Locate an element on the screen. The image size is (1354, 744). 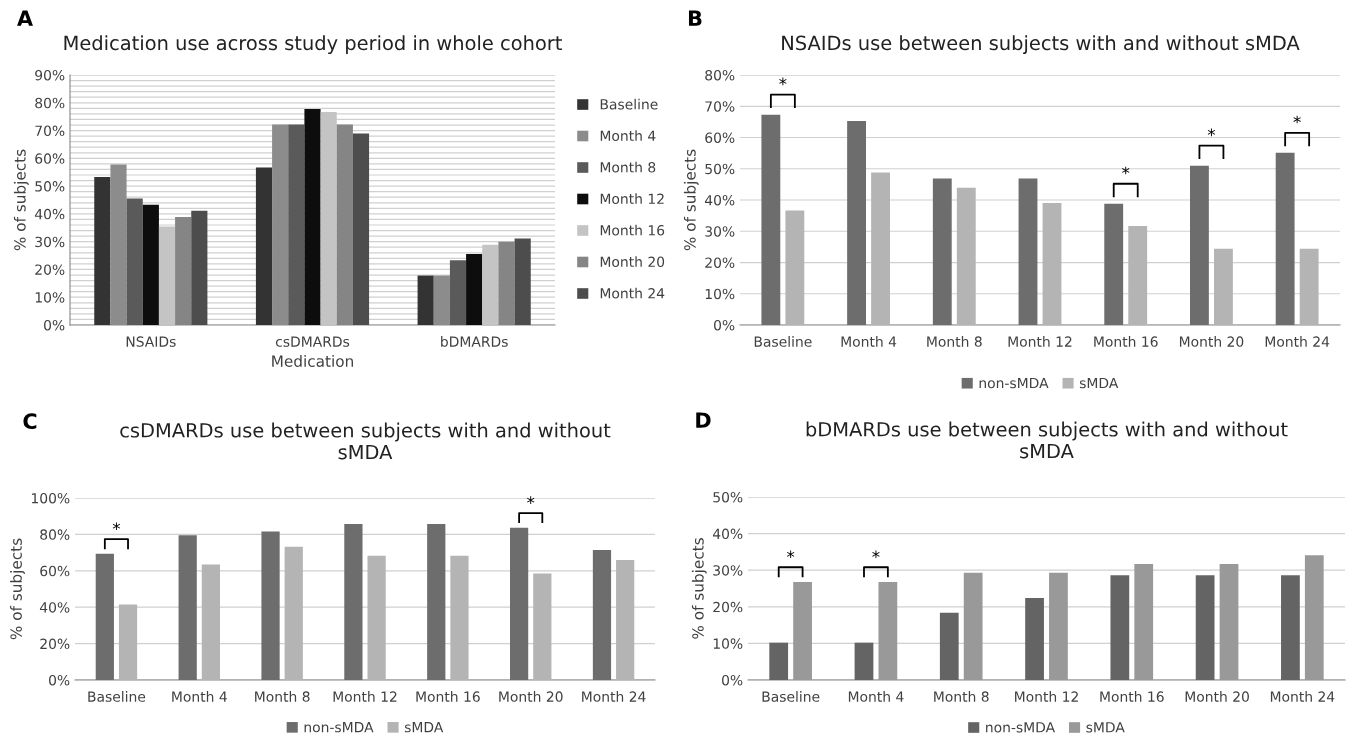
chart-title: bDMARDs use between subjects with and without sMDA is located at coordinates (1047, 440).